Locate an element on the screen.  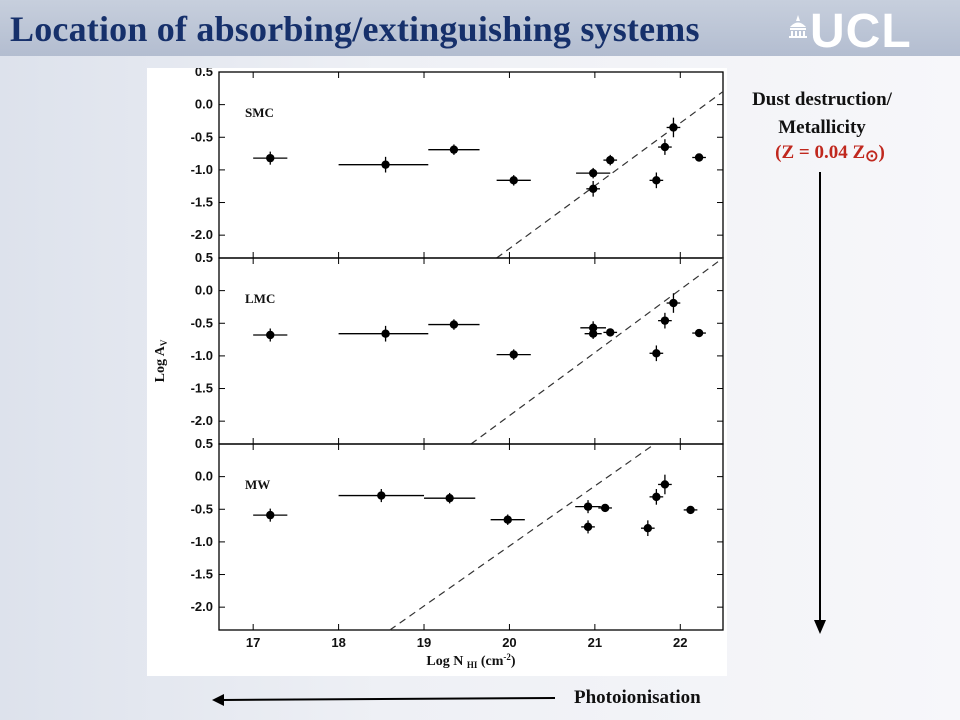
mw-panel-label: MW is located at coordinates (257, 484).